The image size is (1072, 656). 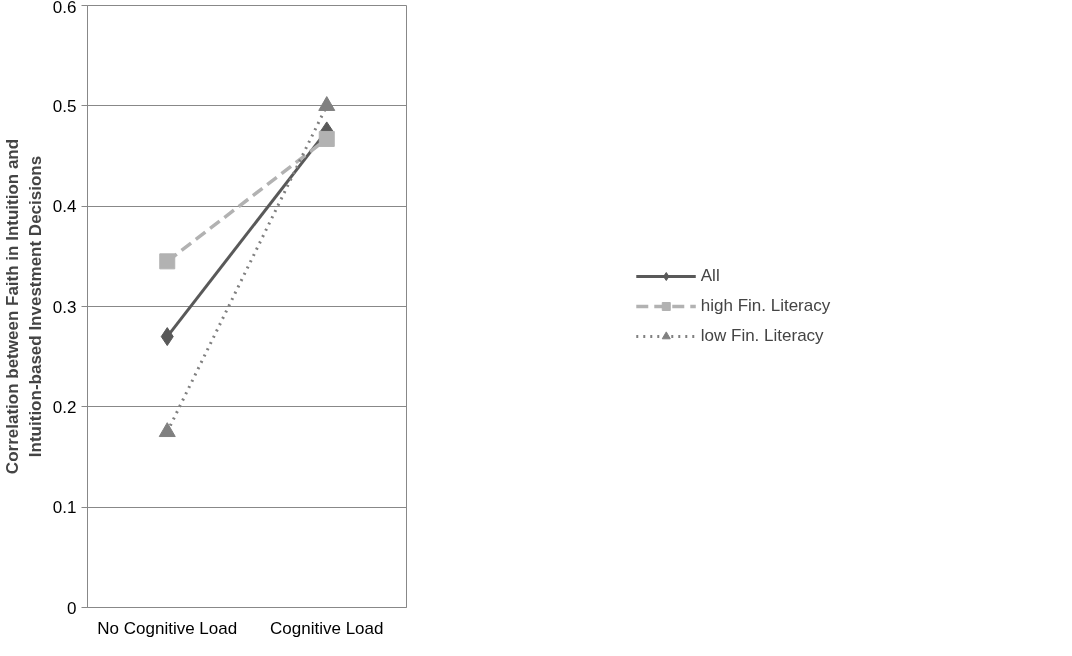 I want to click on y-tick-label: 0, so click(x=72, y=608).